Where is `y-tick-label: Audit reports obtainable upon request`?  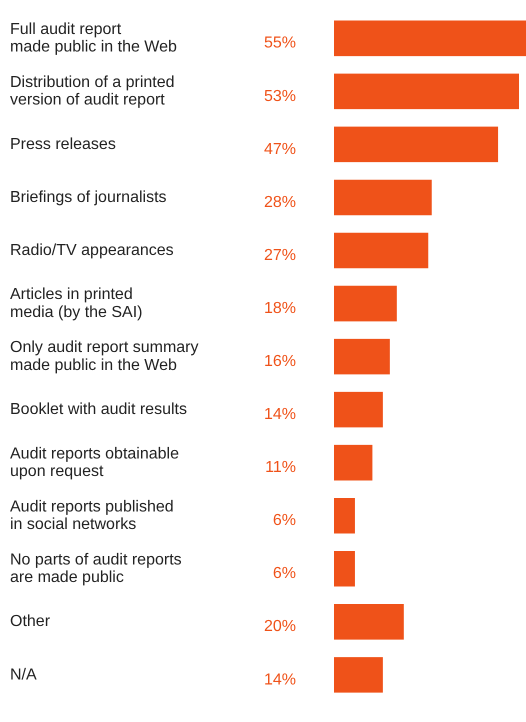
y-tick-label: Audit reports obtainable upon request is located at coordinates (95, 462).